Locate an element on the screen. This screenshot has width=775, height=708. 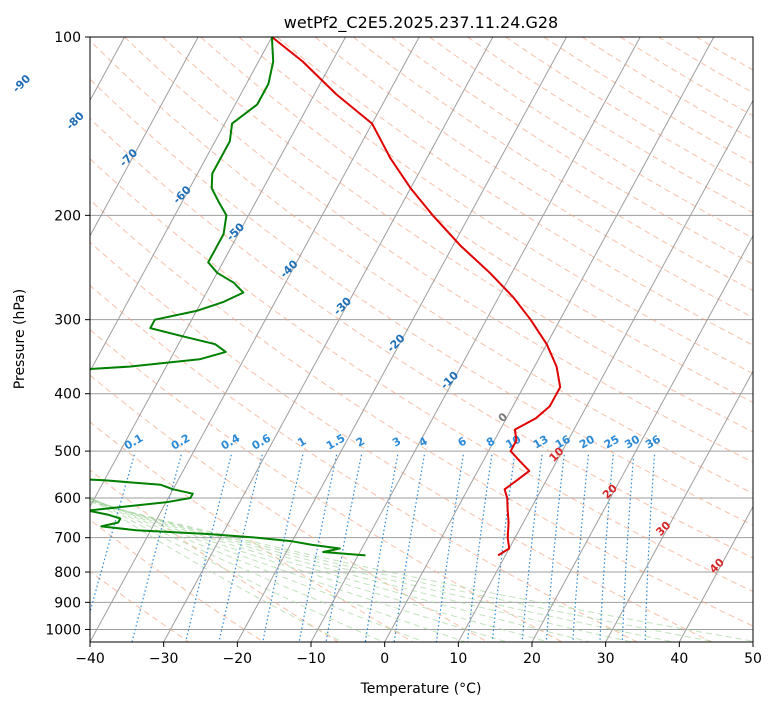
mixing-ratio-label: 4 is located at coordinates (423, 441).